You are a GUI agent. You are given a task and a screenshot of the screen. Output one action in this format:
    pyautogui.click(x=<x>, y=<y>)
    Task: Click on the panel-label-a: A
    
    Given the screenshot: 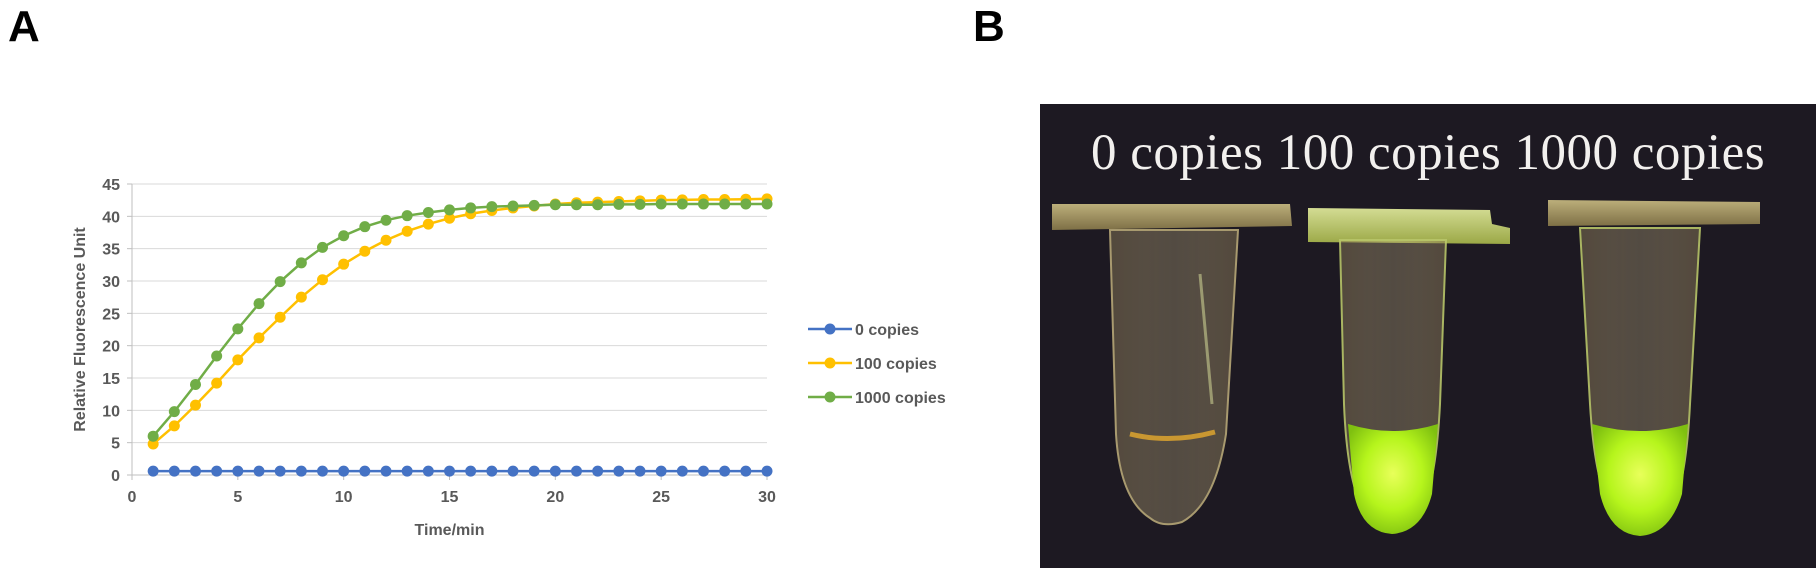 What is the action you would take?
    pyautogui.click(x=24, y=26)
    